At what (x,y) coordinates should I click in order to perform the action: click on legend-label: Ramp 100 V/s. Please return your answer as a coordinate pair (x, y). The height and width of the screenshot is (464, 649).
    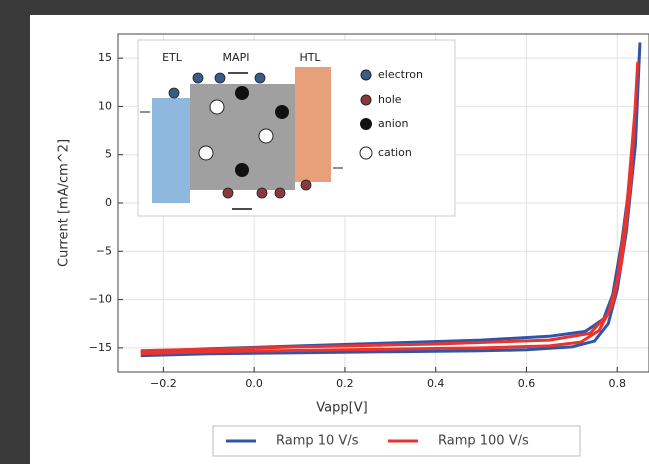
    Looking at the image, I should click on (483, 441).